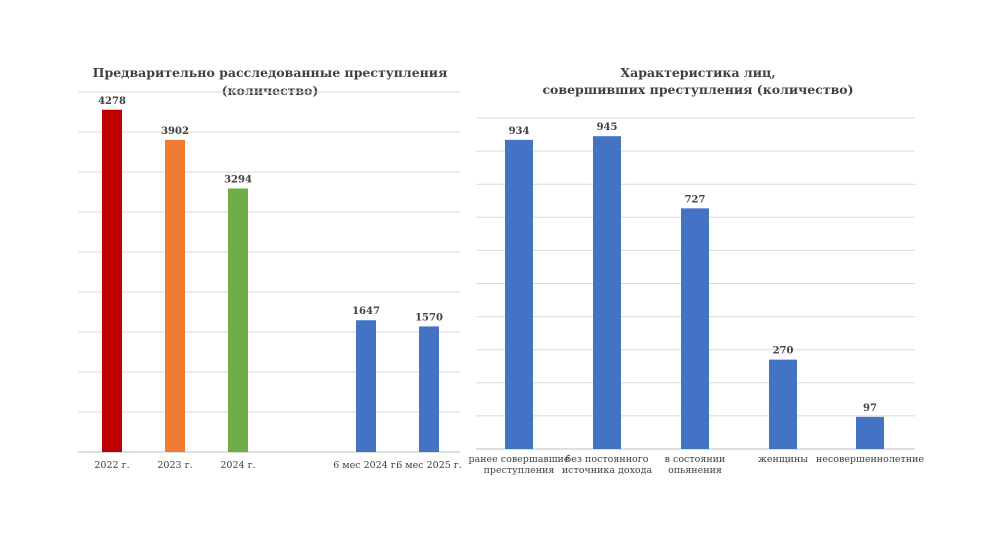  Describe the element at coordinates (783, 351) in the screenshot. I see `data-label: 270` at that location.